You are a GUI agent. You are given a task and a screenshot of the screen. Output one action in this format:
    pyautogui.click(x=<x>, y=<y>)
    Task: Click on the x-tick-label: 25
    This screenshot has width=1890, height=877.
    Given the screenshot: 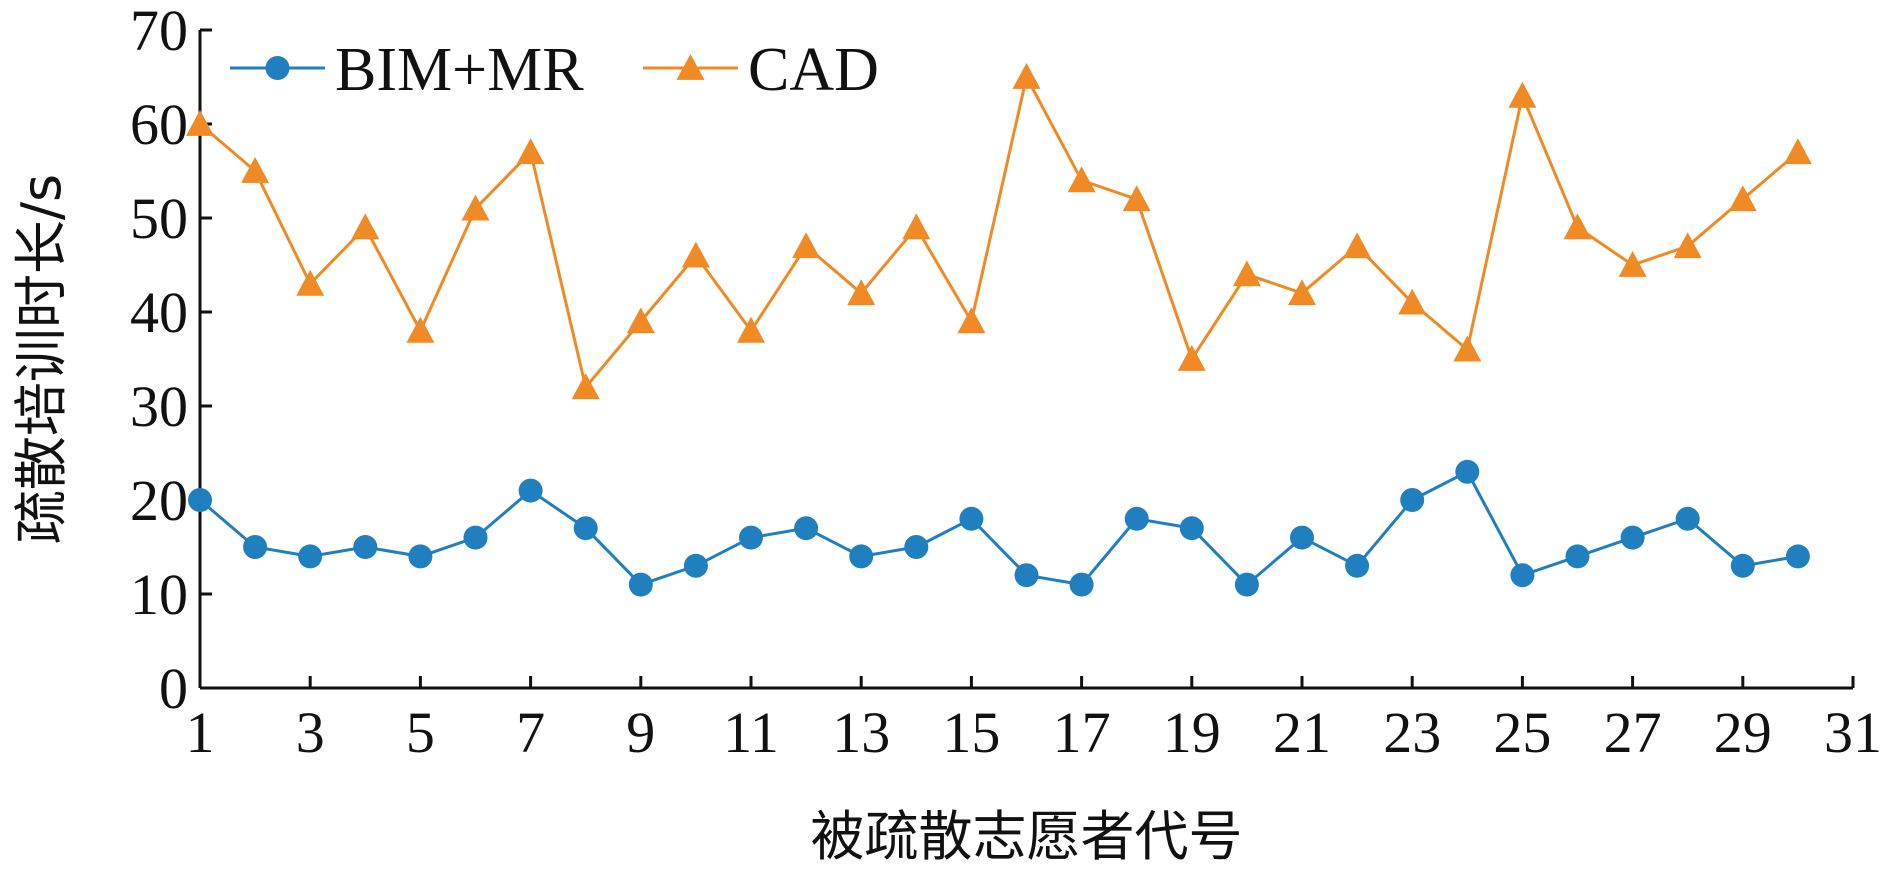 What is the action you would take?
    pyautogui.click(x=1522, y=732)
    